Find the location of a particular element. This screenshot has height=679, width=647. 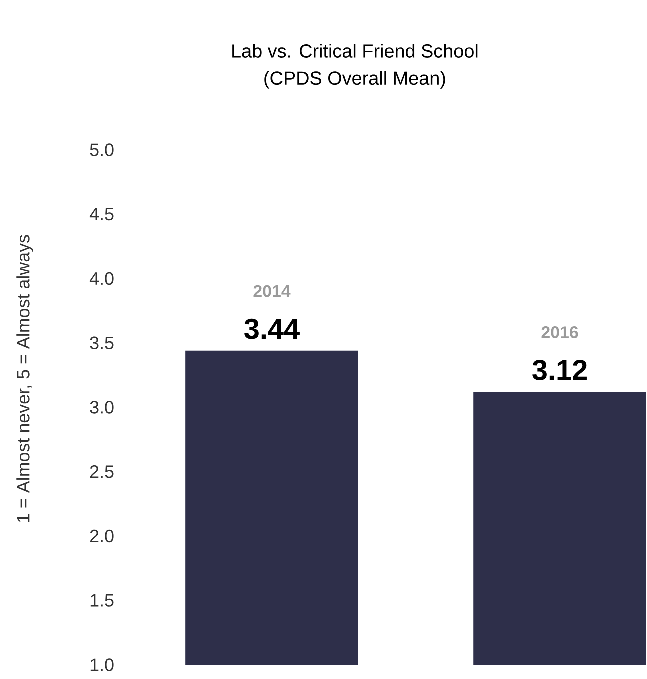

y-tick-label: 5.0 is located at coordinates (102, 150).